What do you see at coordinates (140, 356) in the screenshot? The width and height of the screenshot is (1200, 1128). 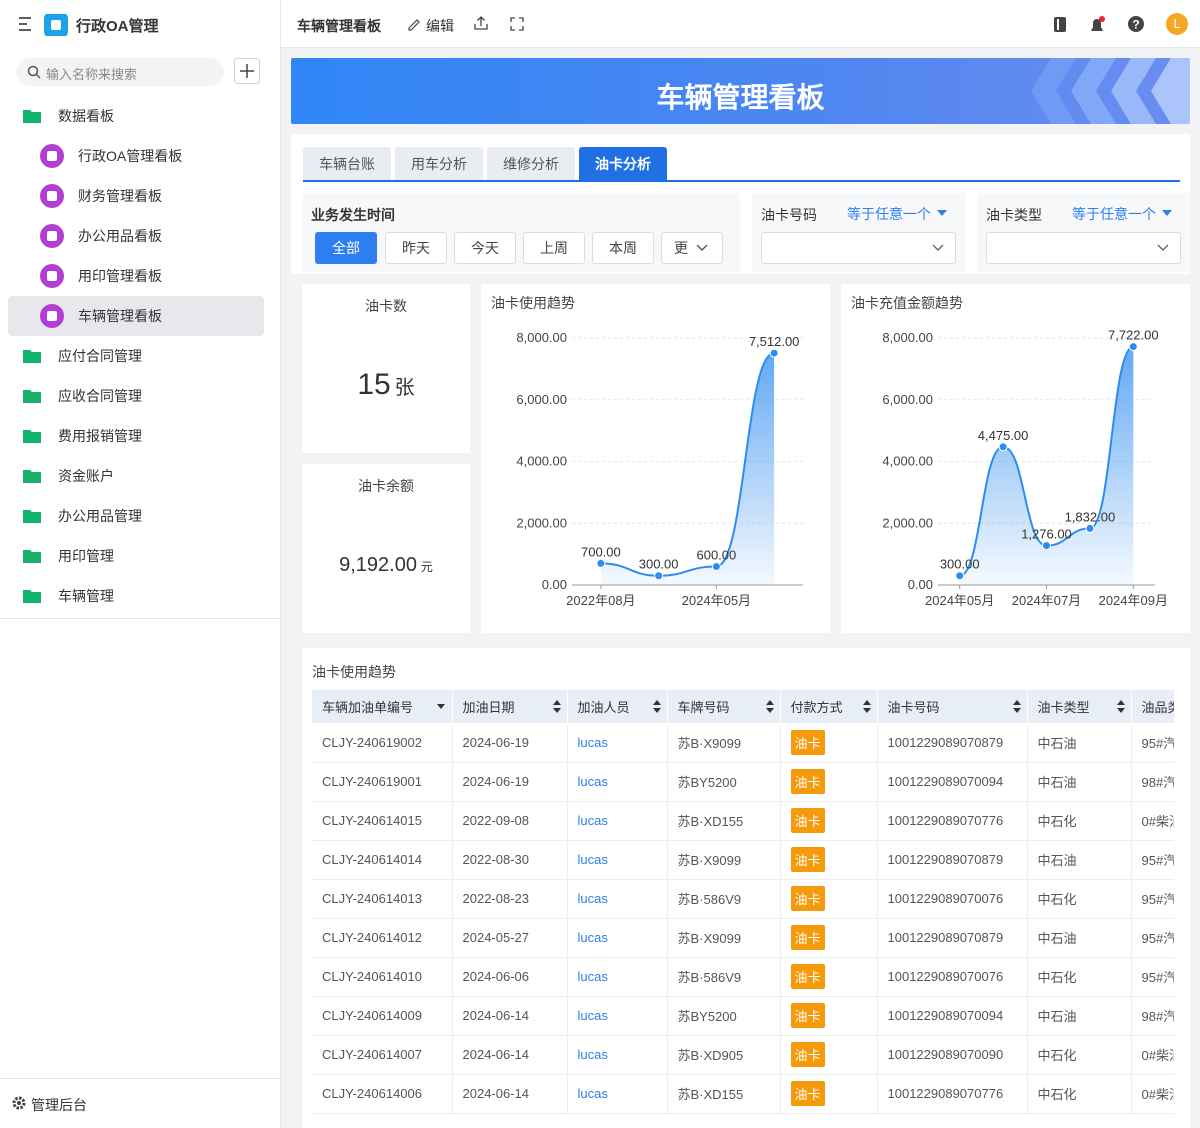 I see `menu-group: 应付合同管理` at bounding box center [140, 356].